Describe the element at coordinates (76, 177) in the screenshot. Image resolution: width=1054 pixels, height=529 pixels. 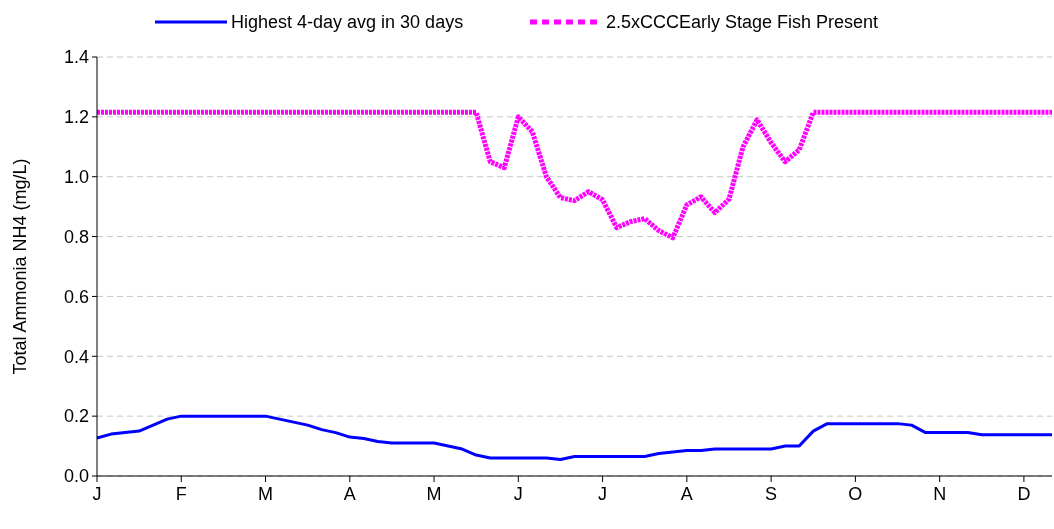
I see `y-tick-label: 1.0` at that location.